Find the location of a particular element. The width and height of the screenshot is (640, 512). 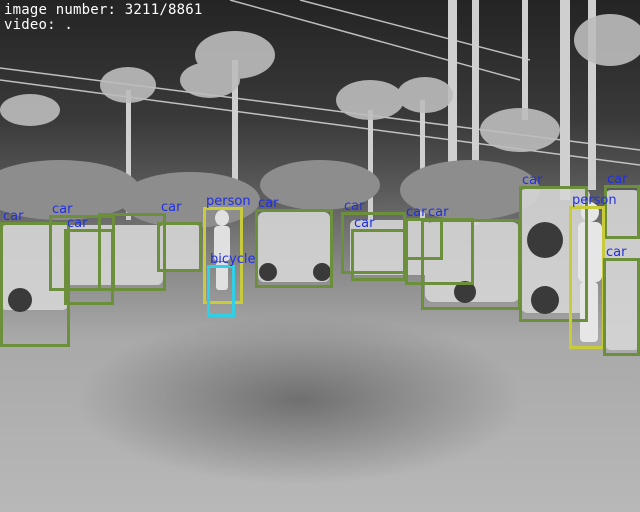

image-number-readout: image number: 3211/8861 is located at coordinates (103, 10).